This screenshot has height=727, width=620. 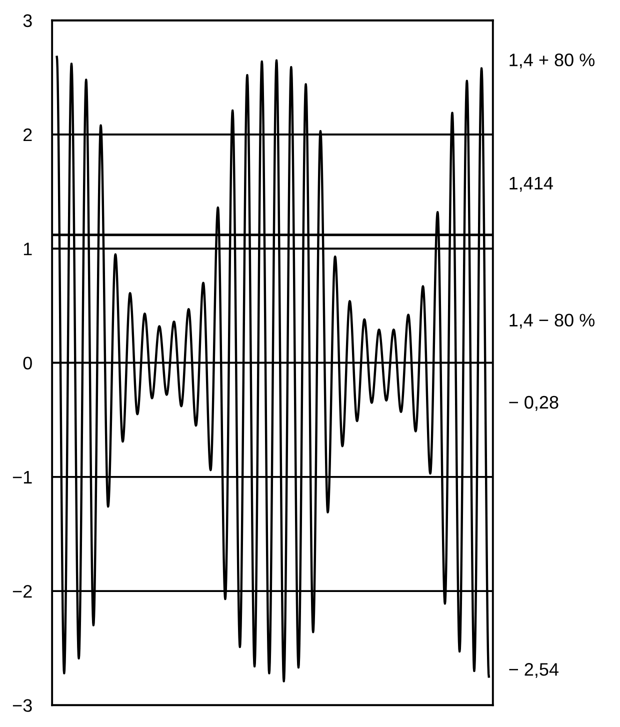 What do you see at coordinates (28, 135) in the screenshot?
I see `y-tick-label: 2` at bounding box center [28, 135].